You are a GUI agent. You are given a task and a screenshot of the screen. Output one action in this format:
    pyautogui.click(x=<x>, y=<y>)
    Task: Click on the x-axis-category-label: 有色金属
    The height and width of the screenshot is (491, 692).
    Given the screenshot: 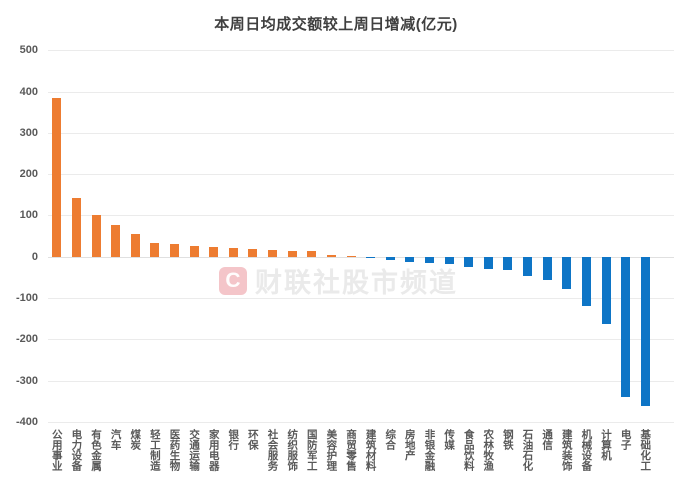 What is the action you would take?
    pyautogui.click(x=96, y=450)
    